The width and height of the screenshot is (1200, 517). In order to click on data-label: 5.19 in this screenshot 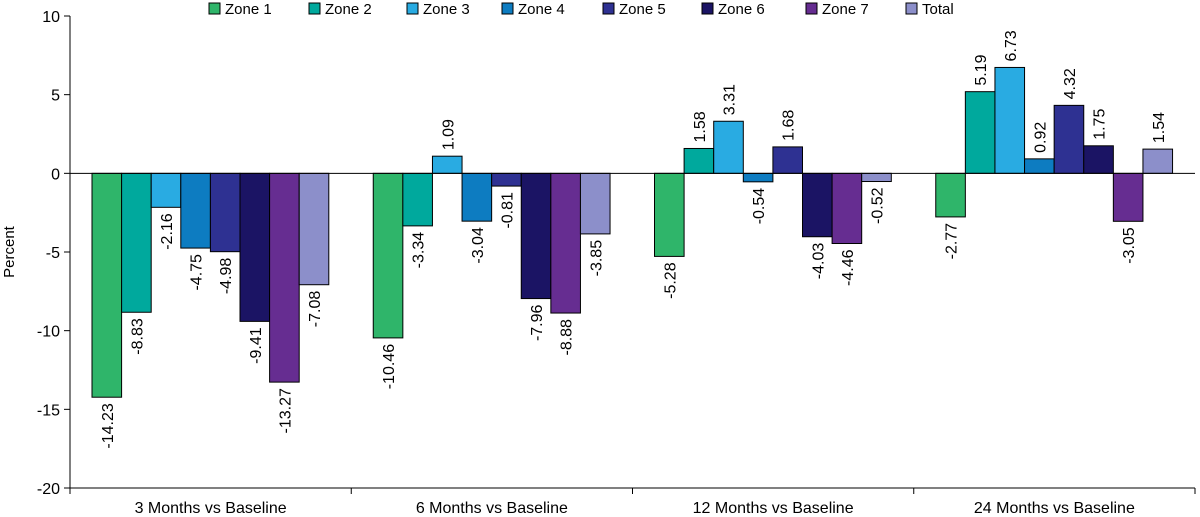, I will do `click(981, 69)`.